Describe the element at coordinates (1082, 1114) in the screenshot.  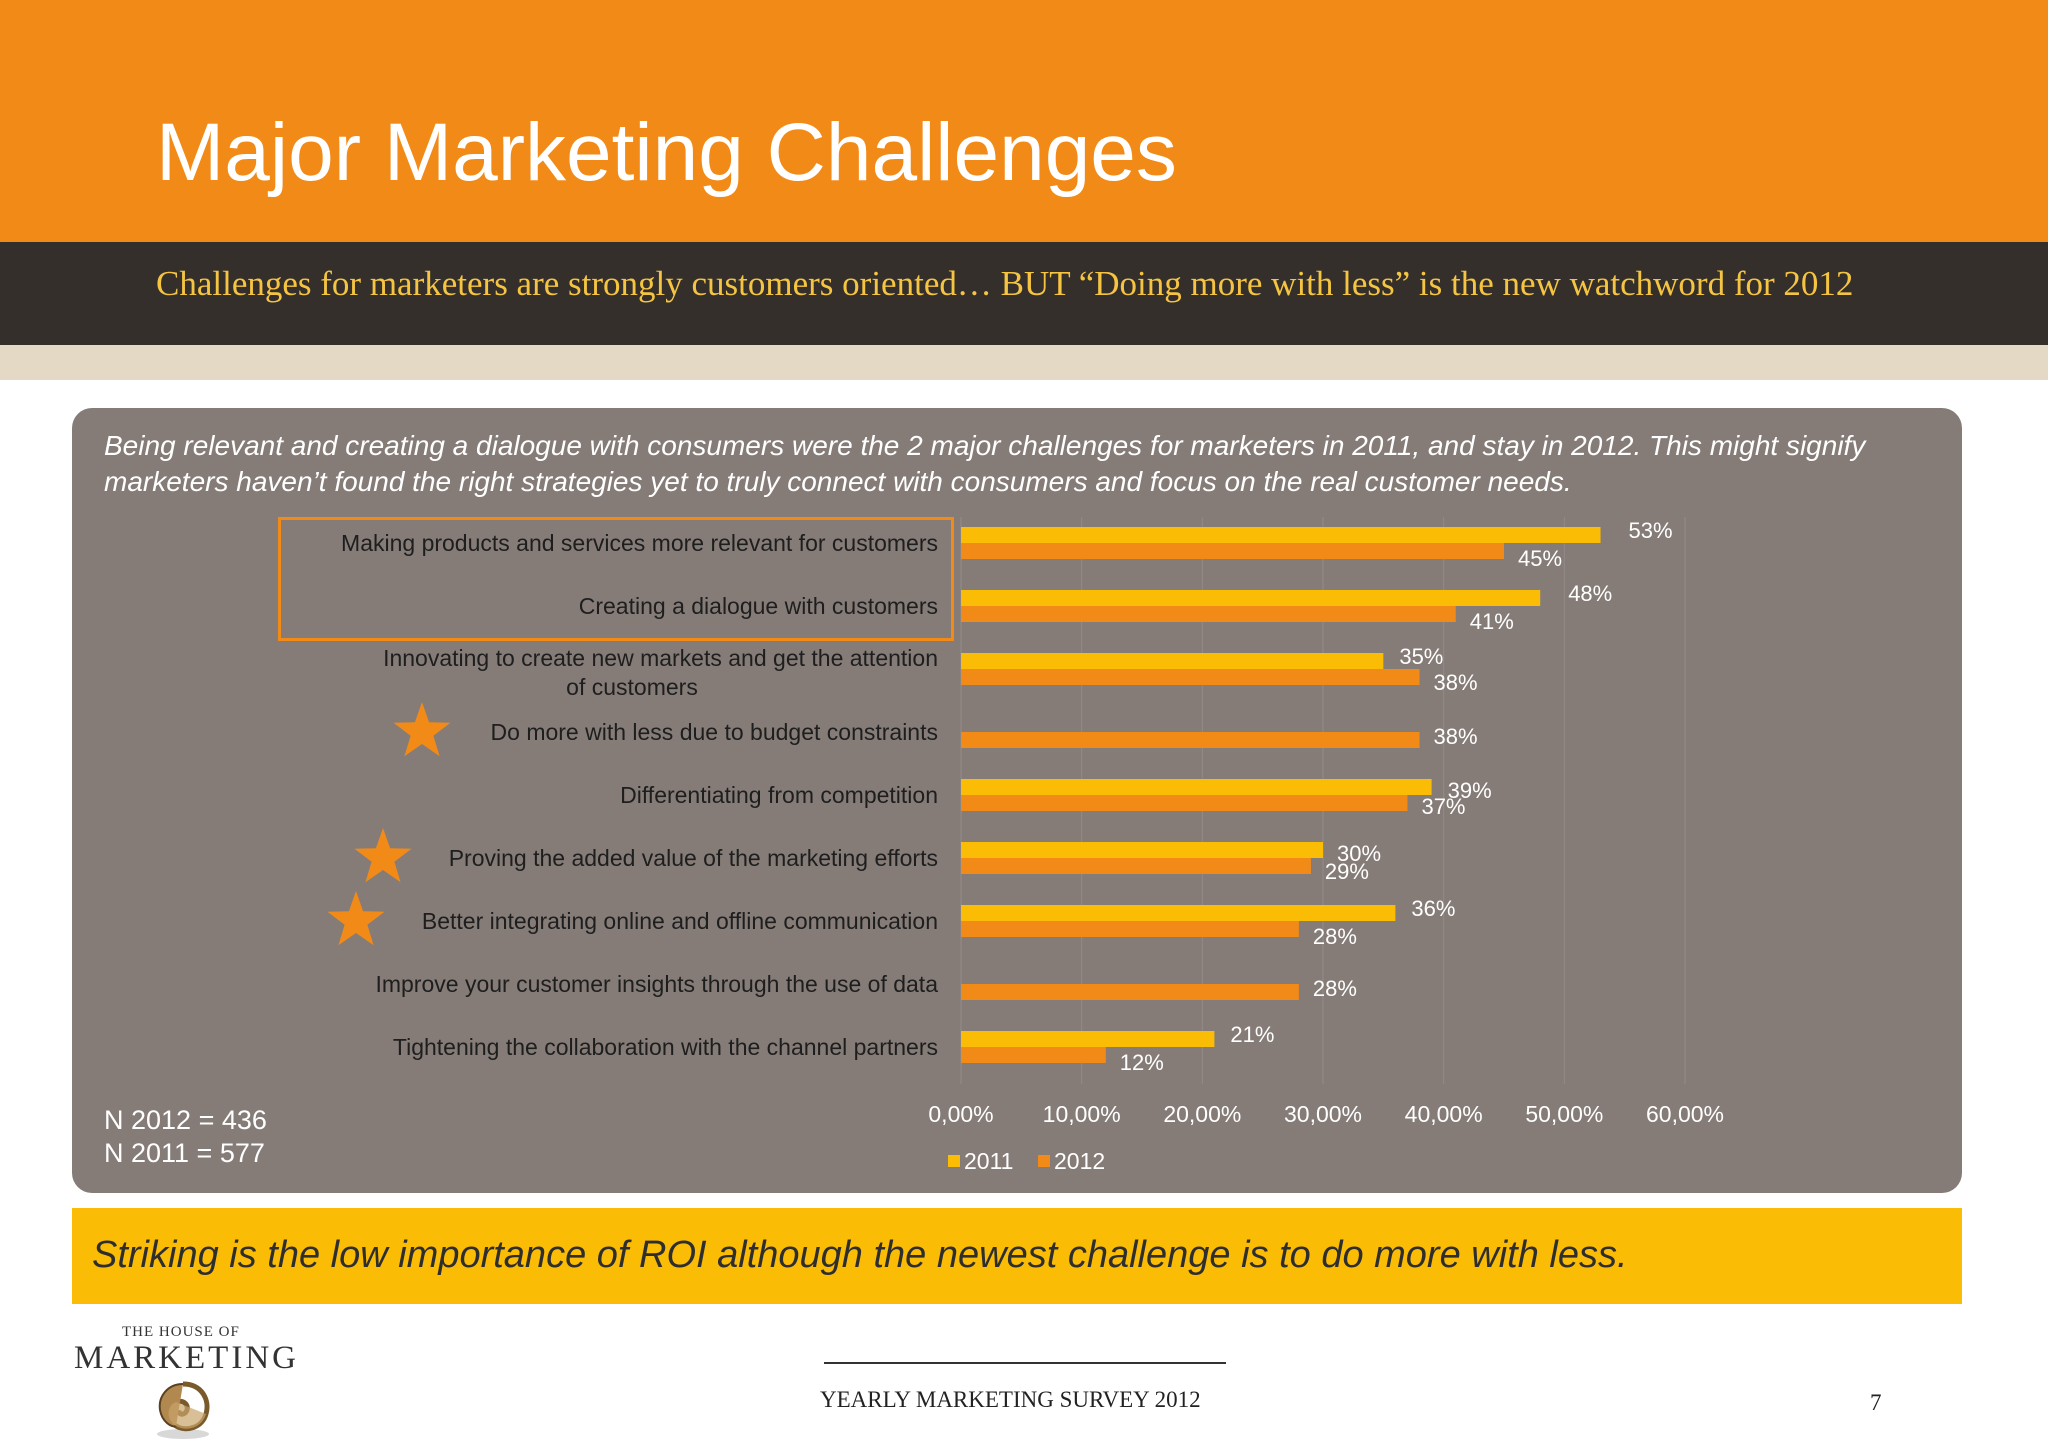
I see `x-tick-label: 10,00%` at that location.